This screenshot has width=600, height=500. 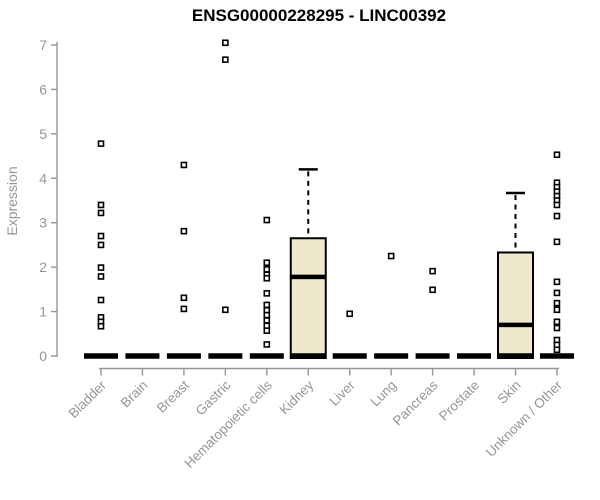 I want to click on data-point-lung, so click(x=391, y=256).